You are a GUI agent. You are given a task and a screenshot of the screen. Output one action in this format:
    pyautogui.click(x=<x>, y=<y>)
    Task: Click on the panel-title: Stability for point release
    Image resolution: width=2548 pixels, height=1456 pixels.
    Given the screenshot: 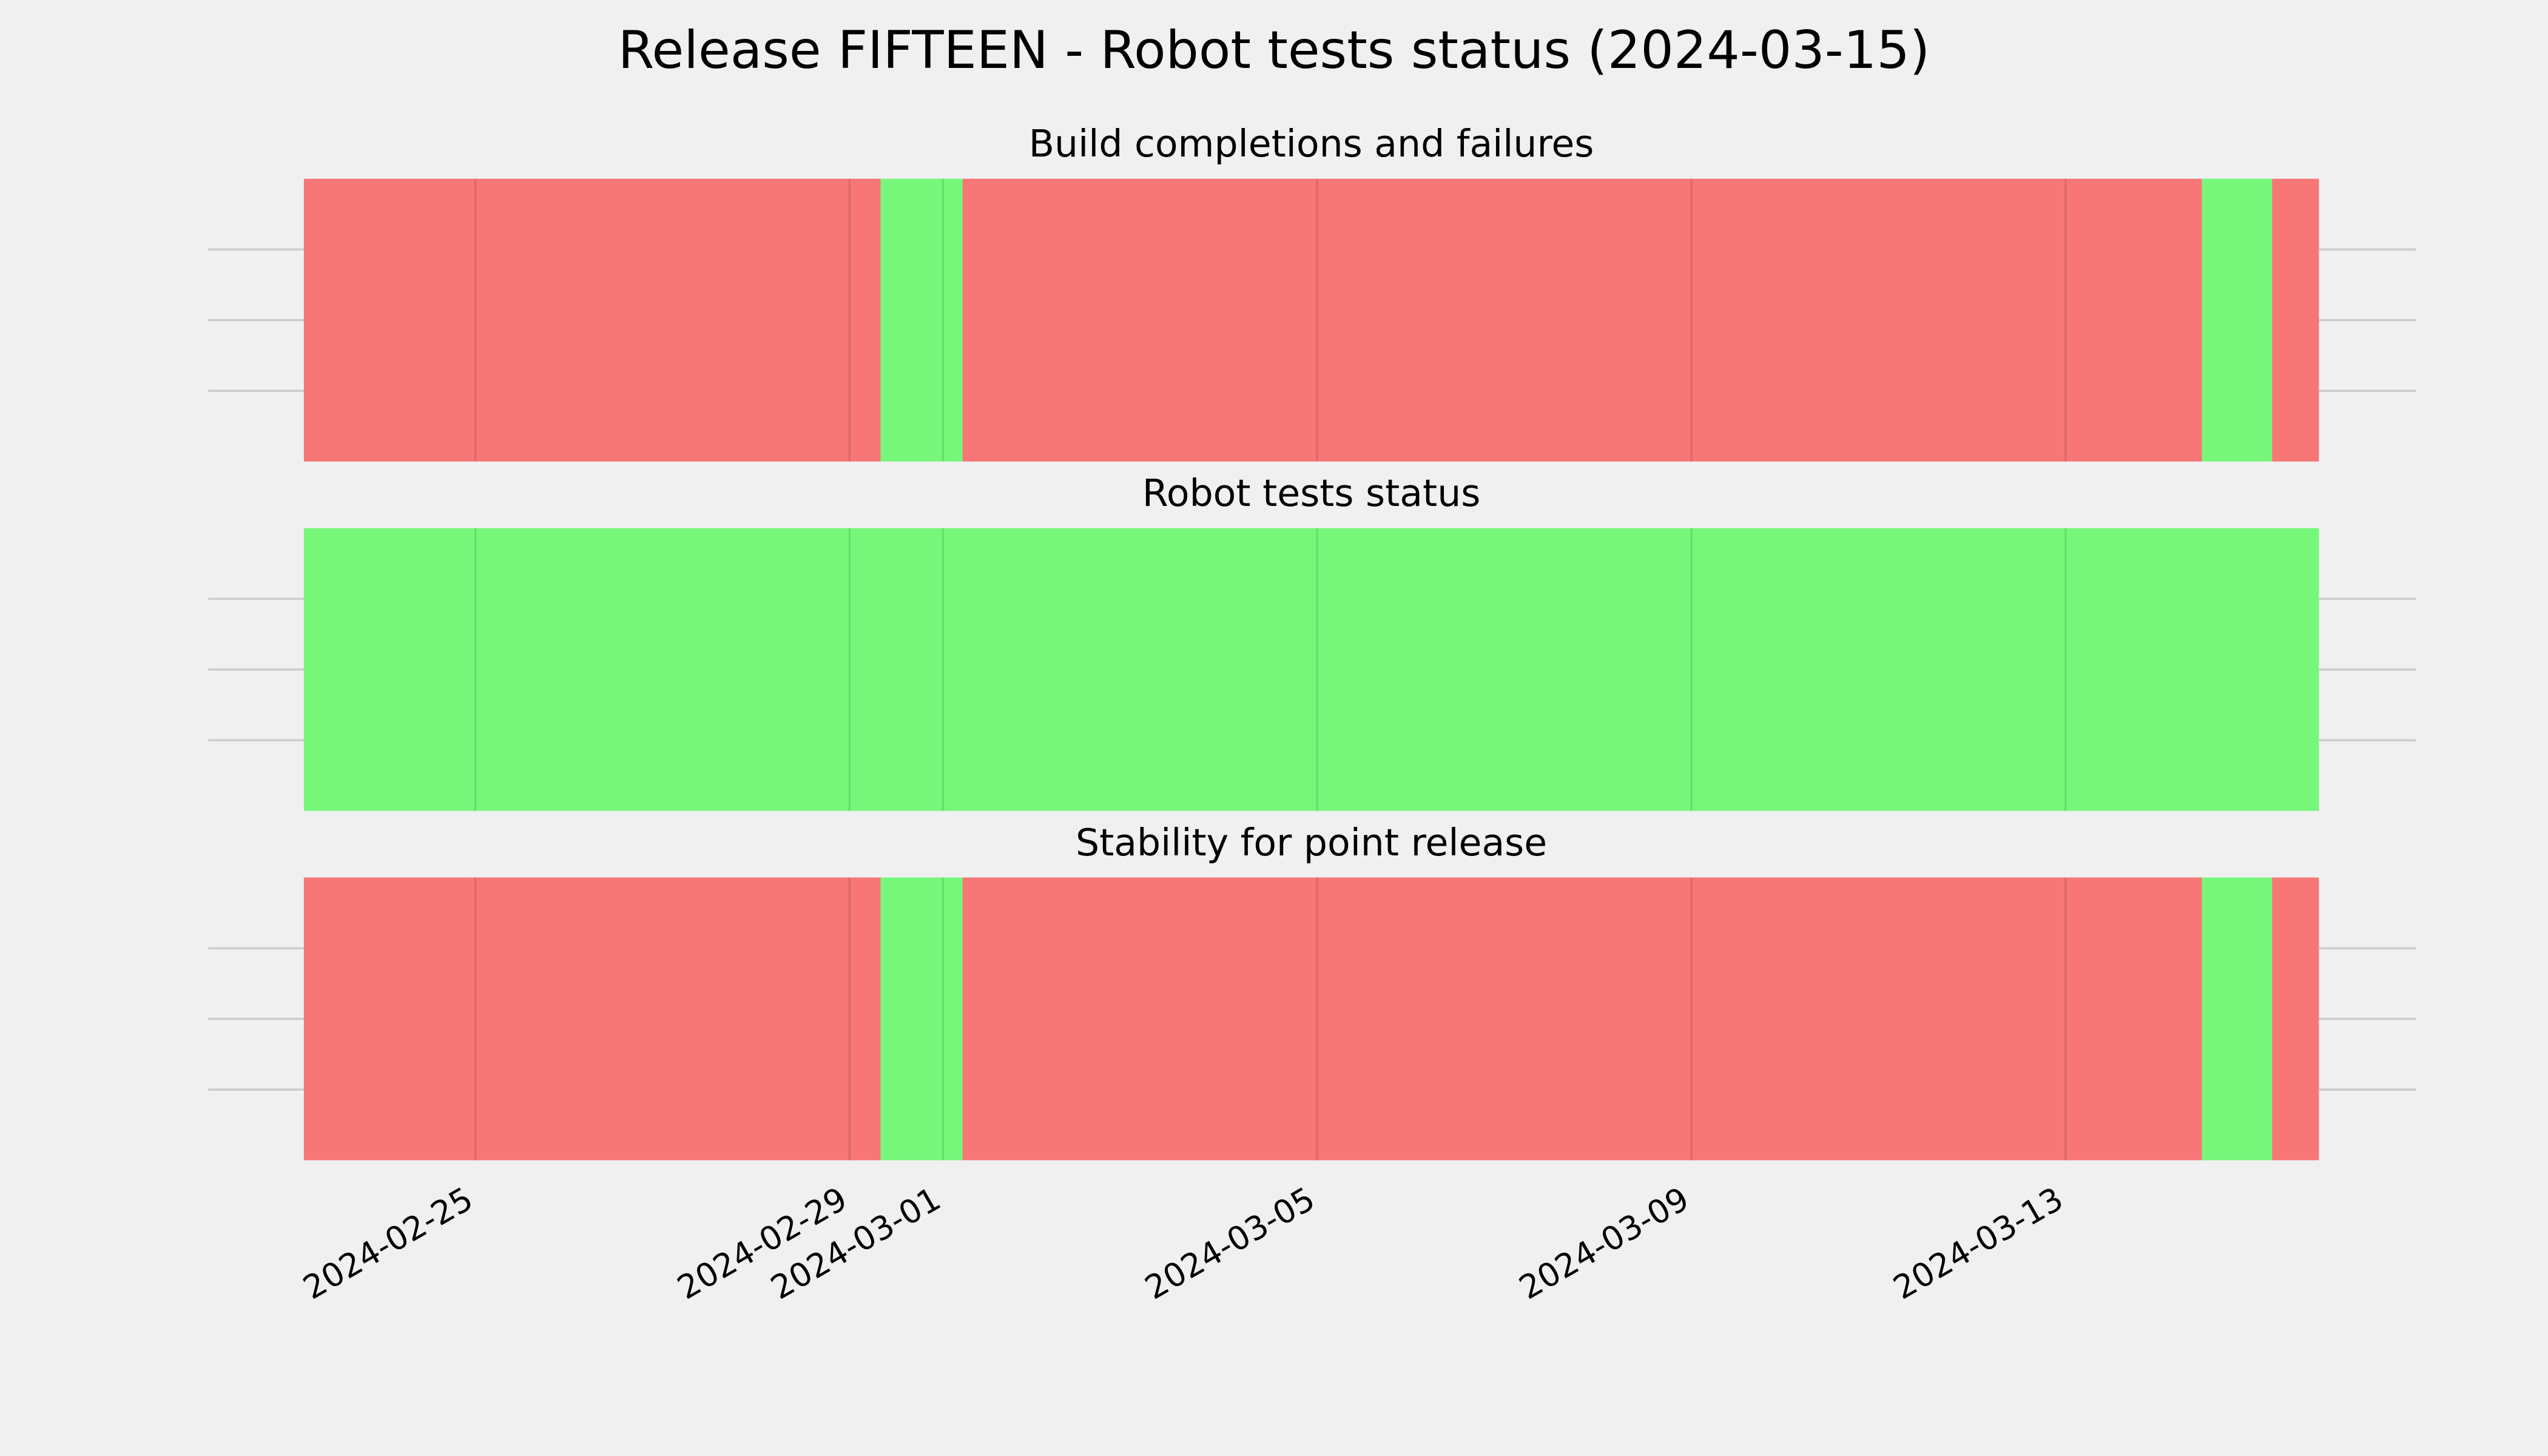 What is the action you would take?
    pyautogui.click(x=1311, y=842)
    